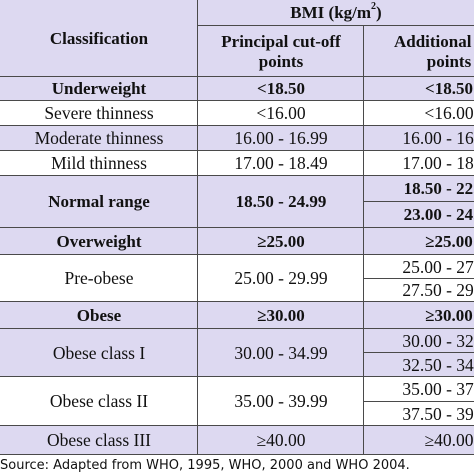 The height and width of the screenshot is (476, 474). What do you see at coordinates (281, 138) in the screenshot?
I see `principal-value: 16.00 - 16.99` at bounding box center [281, 138].